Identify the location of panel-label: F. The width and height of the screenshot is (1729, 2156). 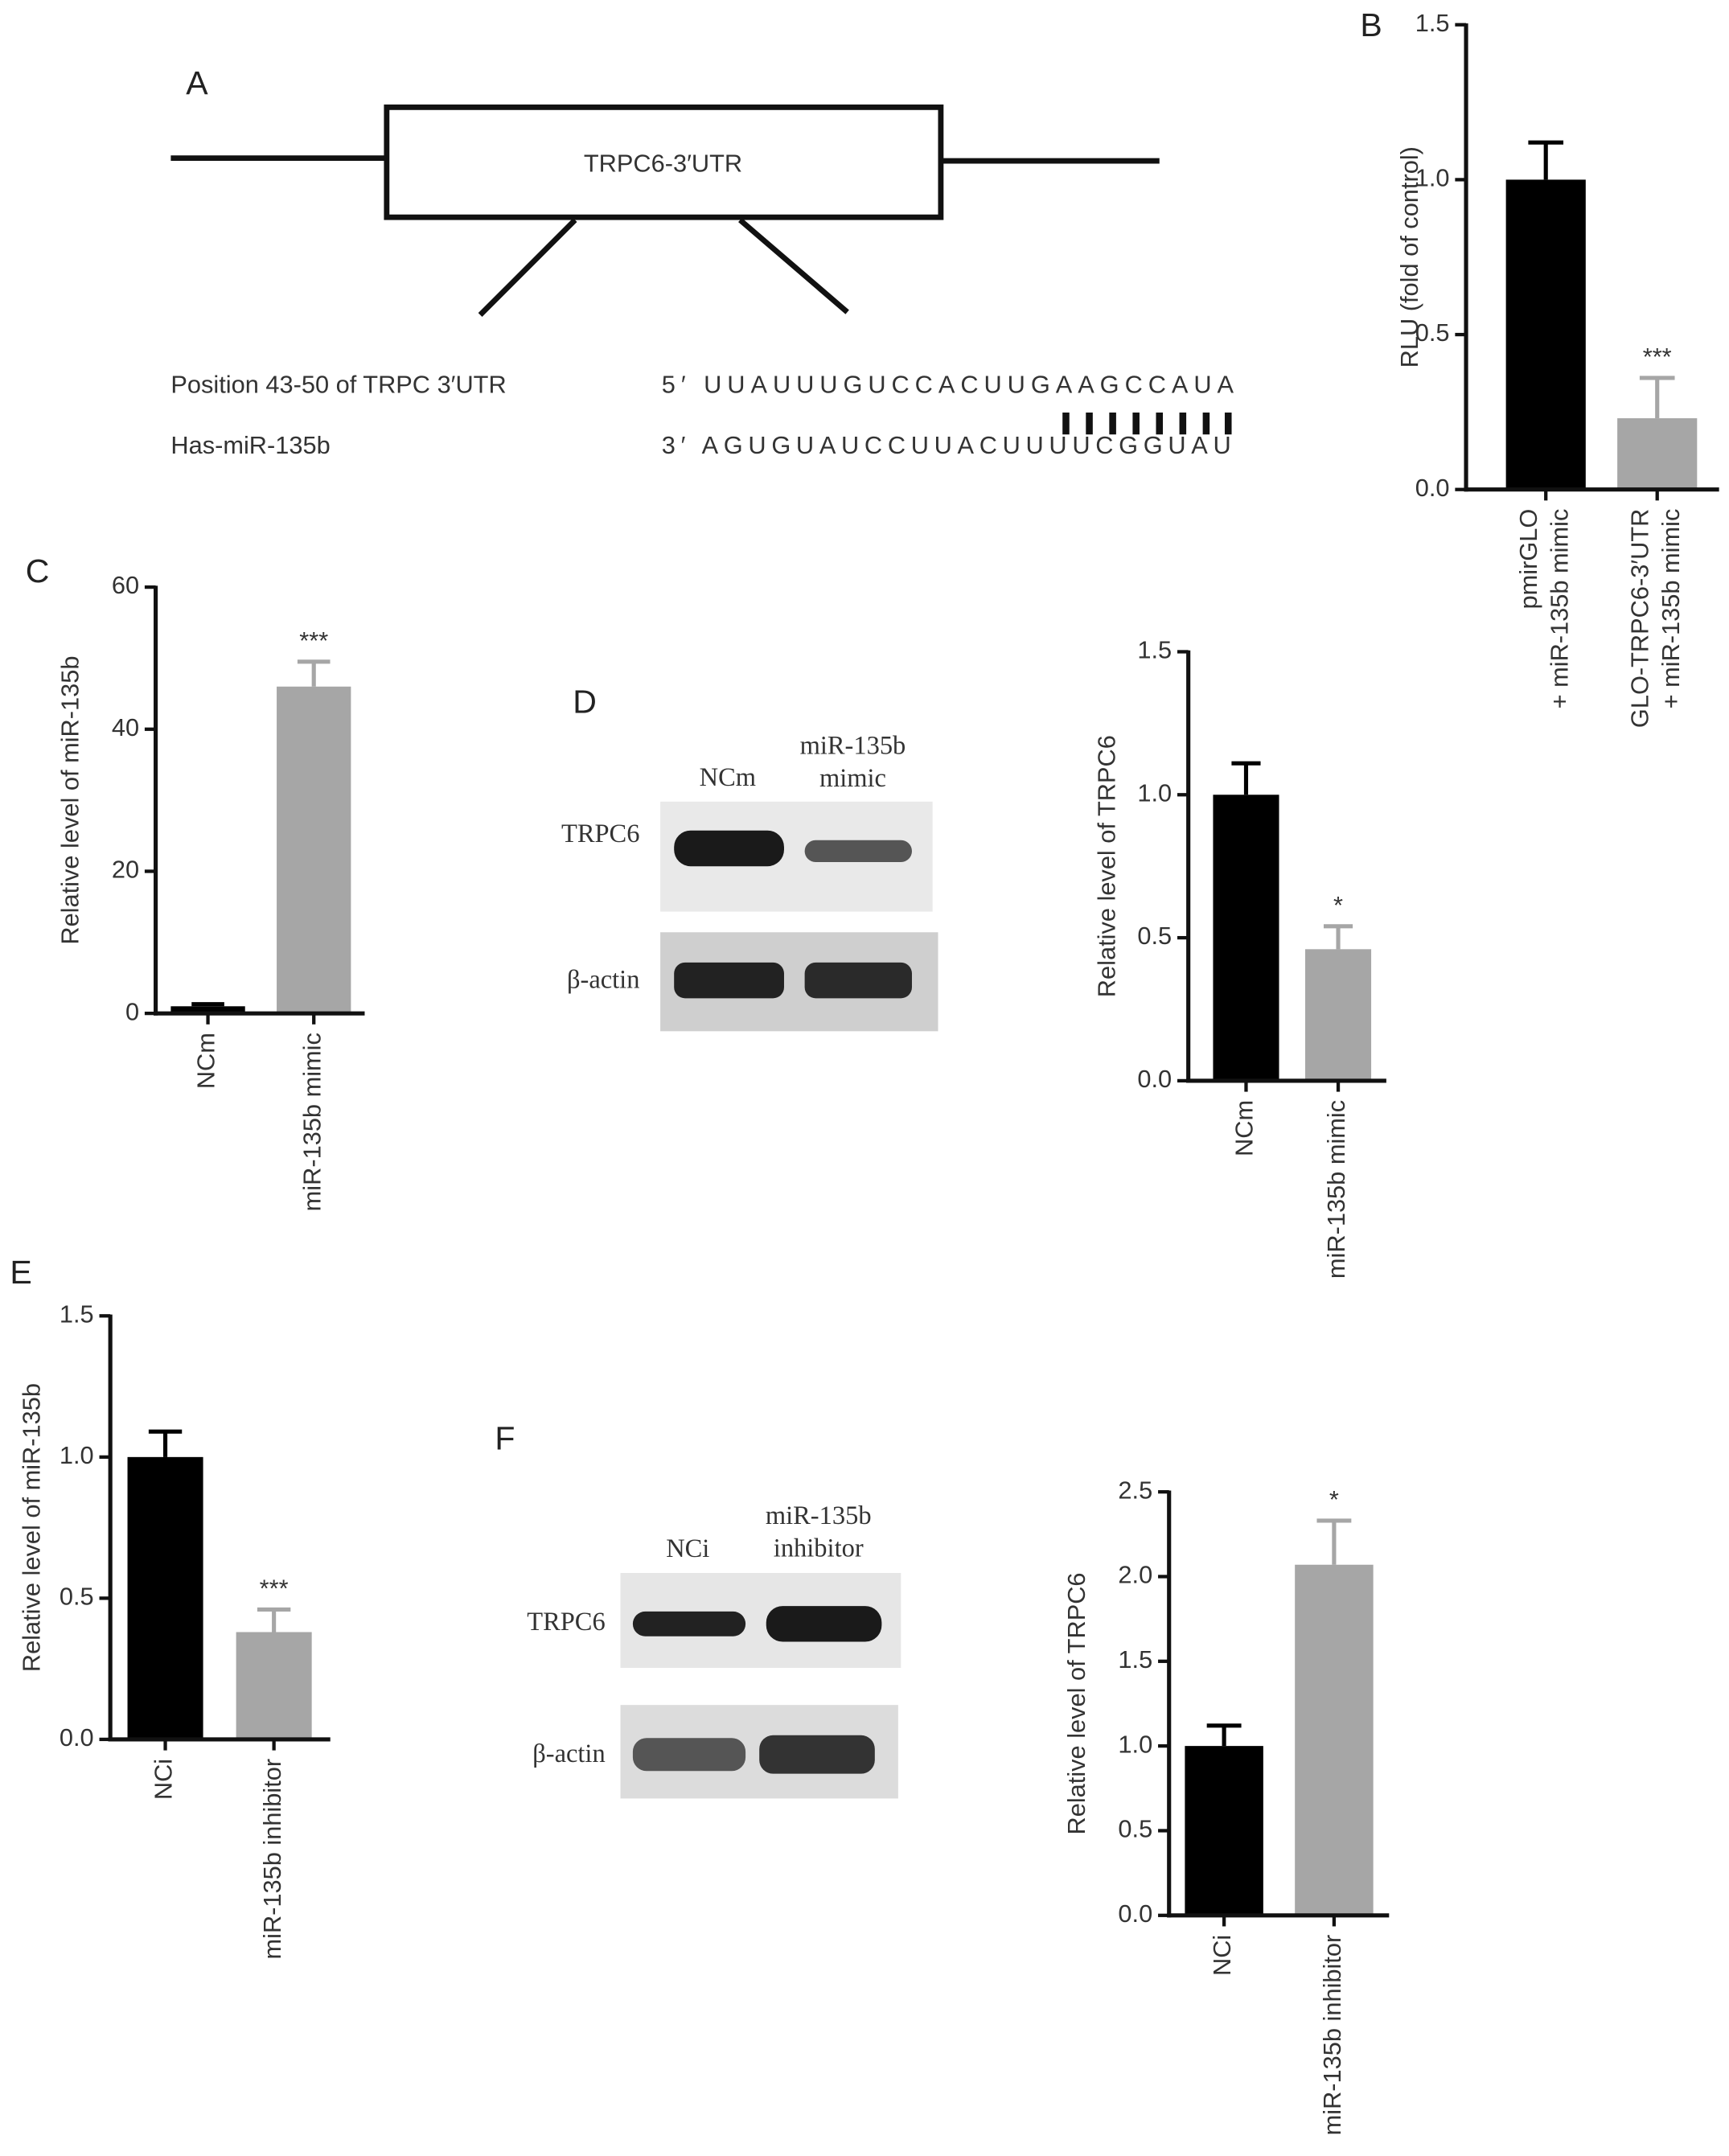
(505, 1438).